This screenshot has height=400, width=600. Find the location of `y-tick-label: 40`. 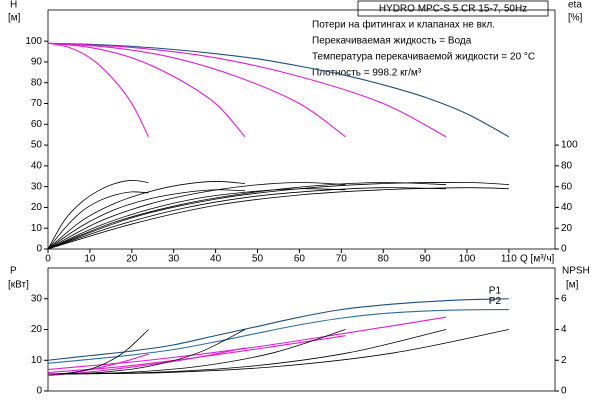

y-tick-label: 40 is located at coordinates (37, 166).